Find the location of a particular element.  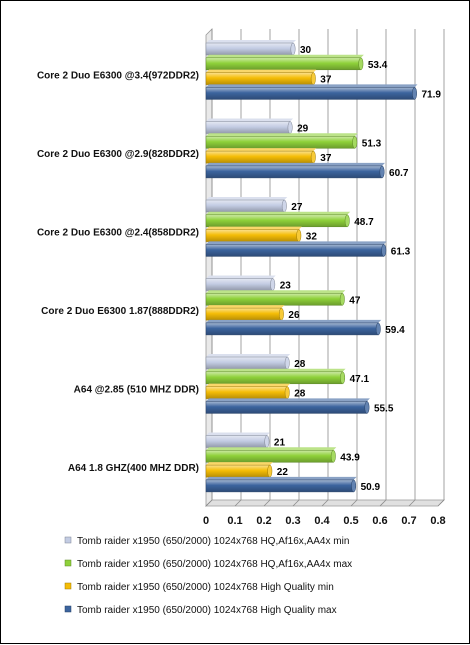

data-label: 47 is located at coordinates (355, 300).